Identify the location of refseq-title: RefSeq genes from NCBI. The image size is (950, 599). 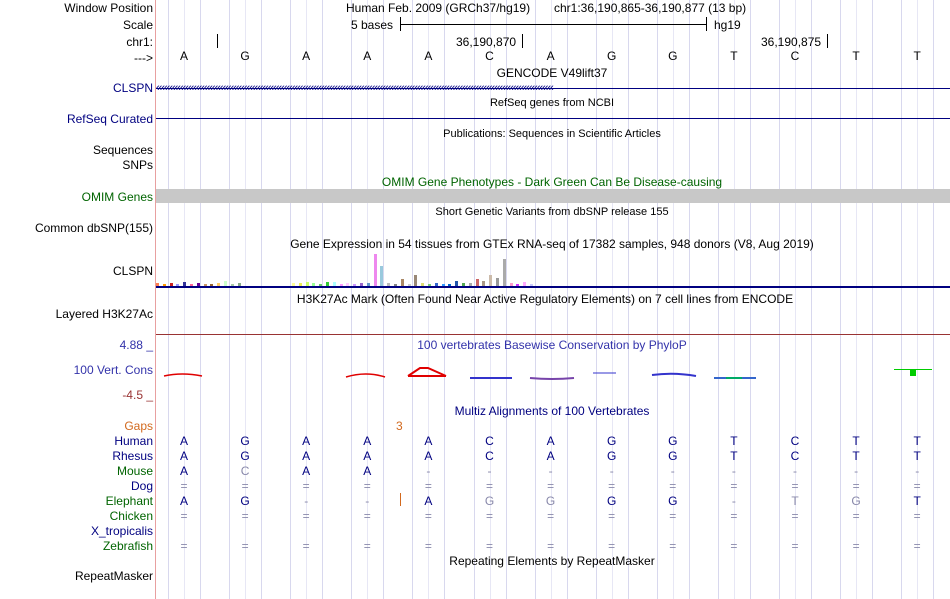
(552, 103).